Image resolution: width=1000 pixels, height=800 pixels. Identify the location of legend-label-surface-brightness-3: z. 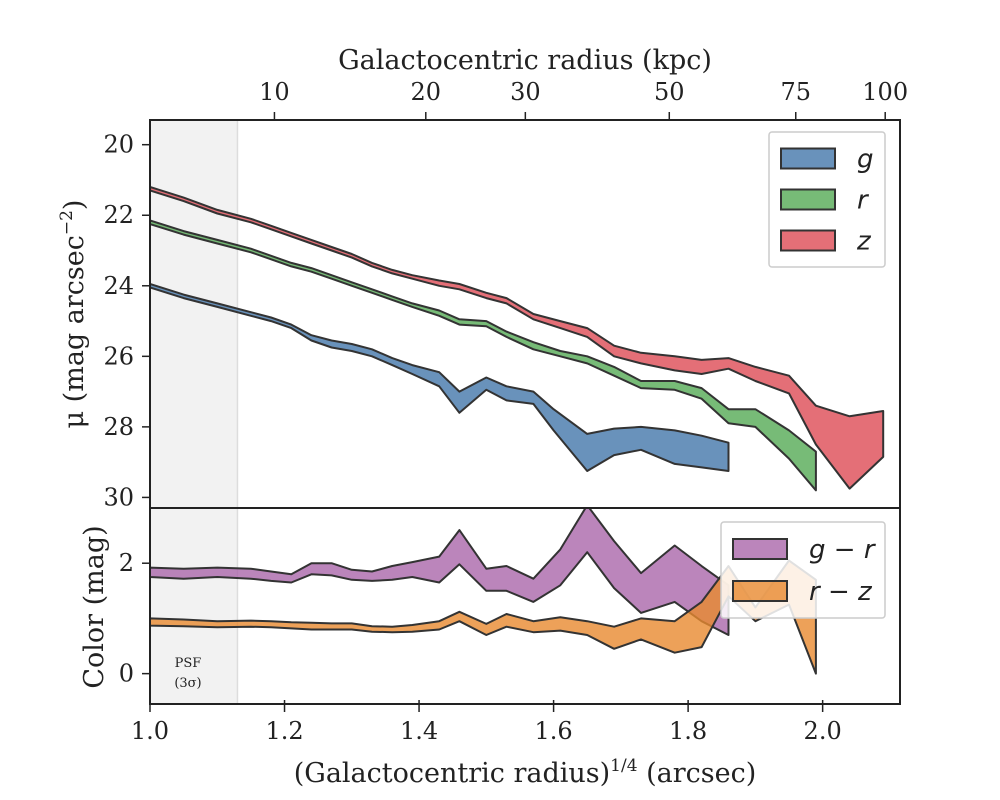
(864, 242).